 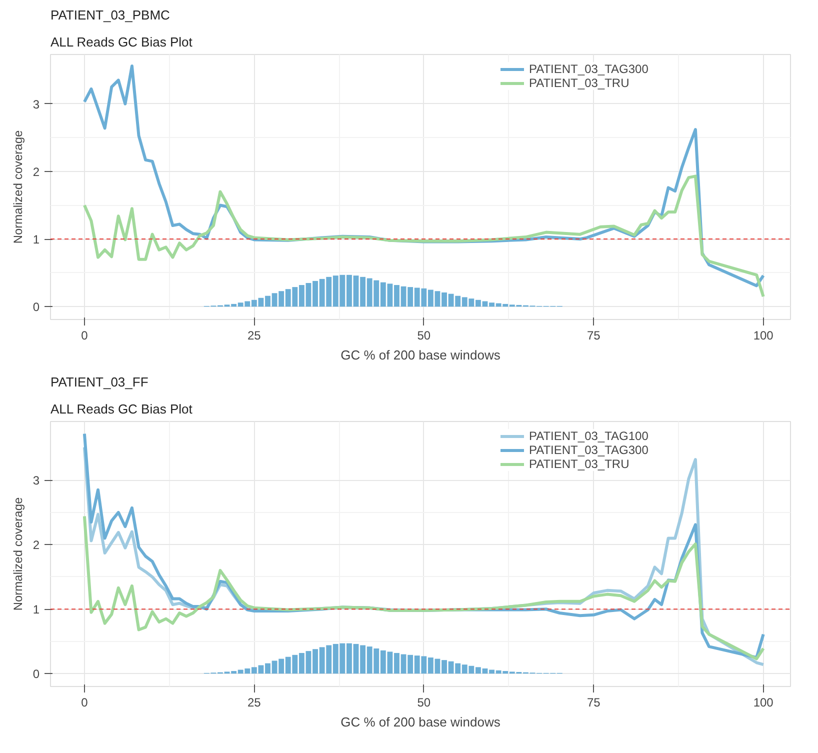 What do you see at coordinates (423, 236) in the screenshot?
I see `line-series` at bounding box center [423, 236].